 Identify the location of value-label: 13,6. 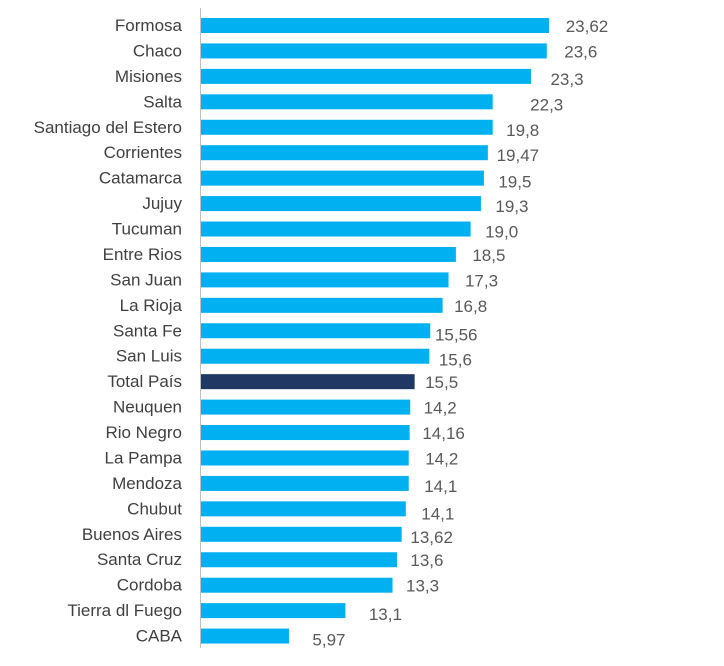
(426, 560).